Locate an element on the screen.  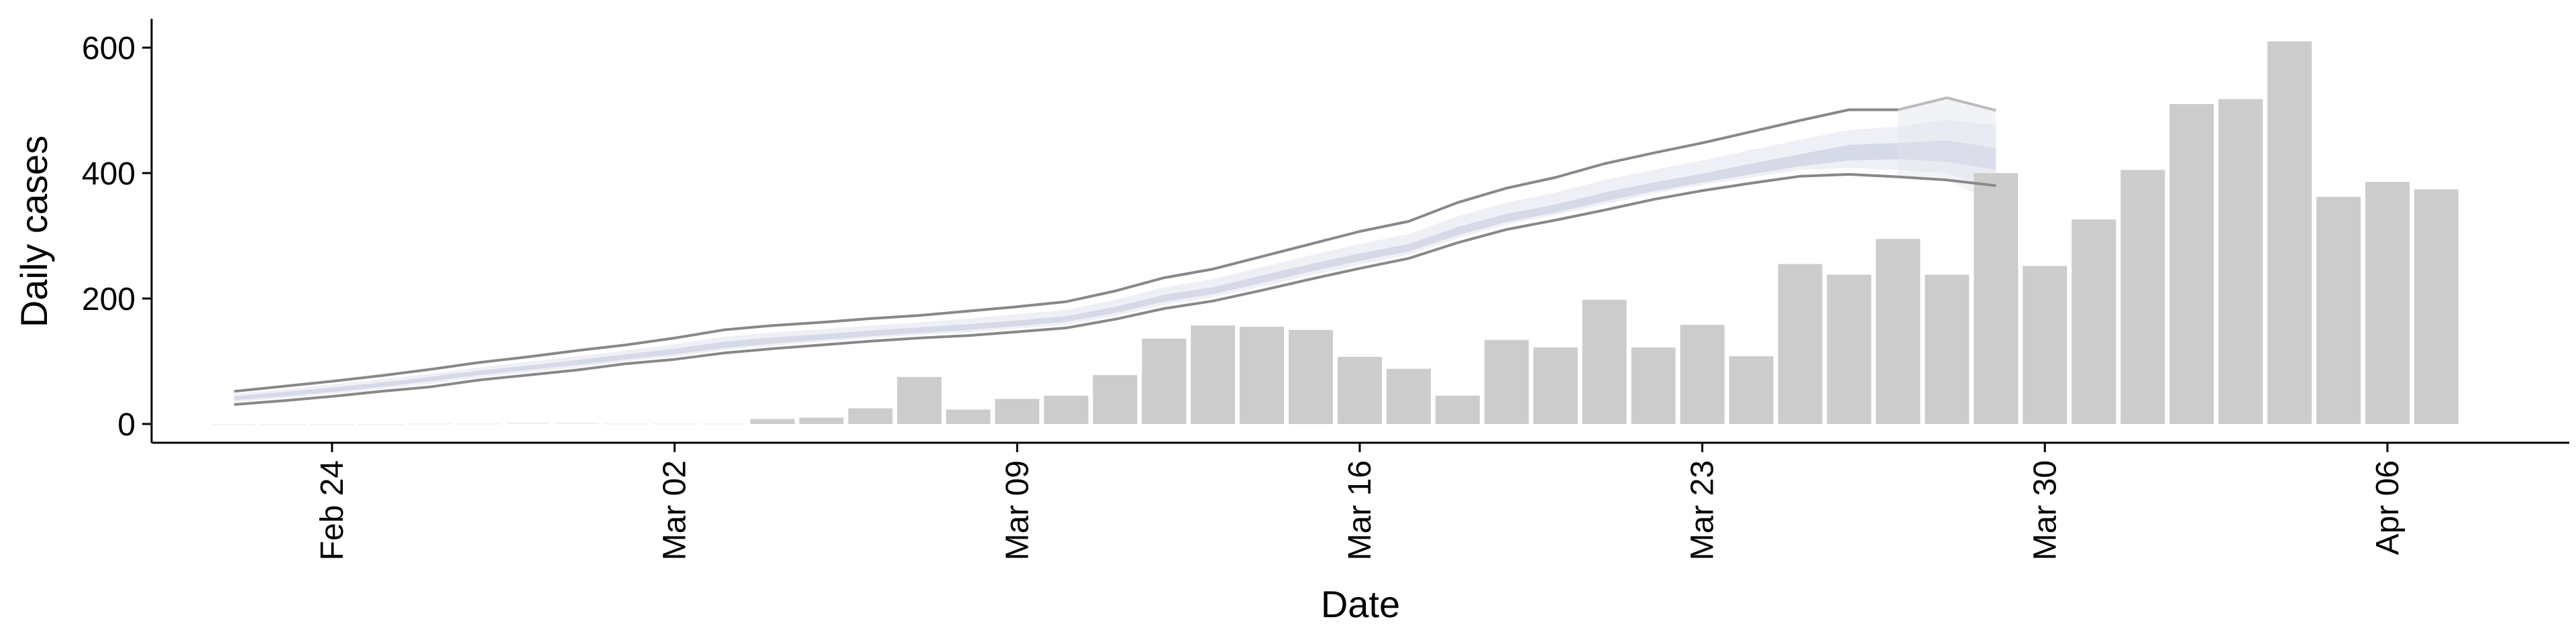
x-tick-label: Mar 09 is located at coordinates (1017, 510).